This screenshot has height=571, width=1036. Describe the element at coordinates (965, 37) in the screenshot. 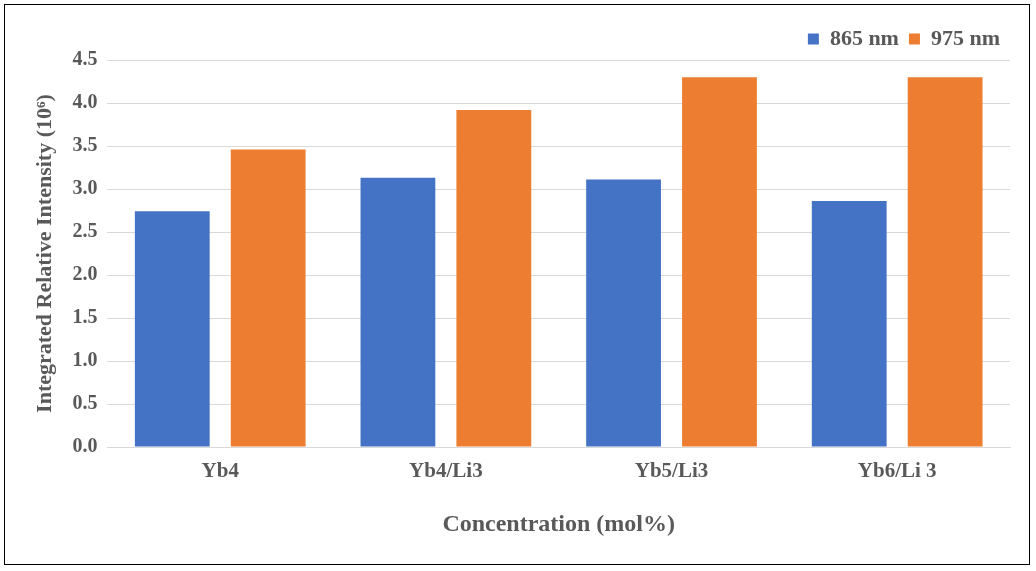

I see `legend-label: 975 nm` at that location.